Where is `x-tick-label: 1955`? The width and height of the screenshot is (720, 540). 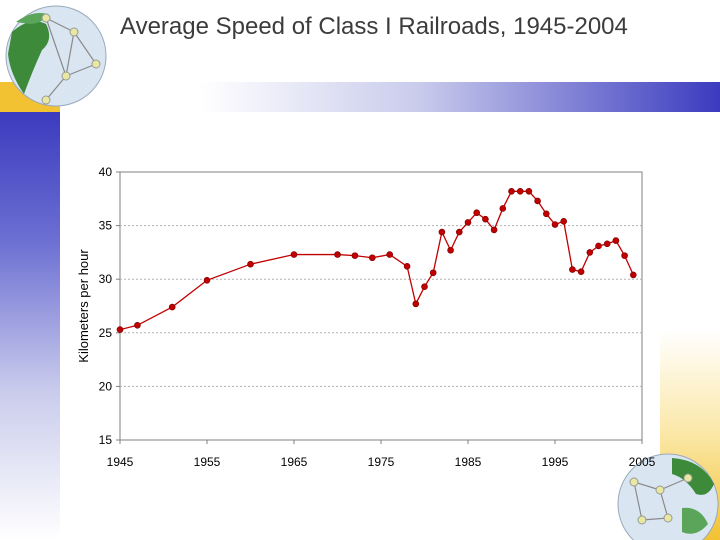
x-tick-label: 1955 is located at coordinates (207, 462).